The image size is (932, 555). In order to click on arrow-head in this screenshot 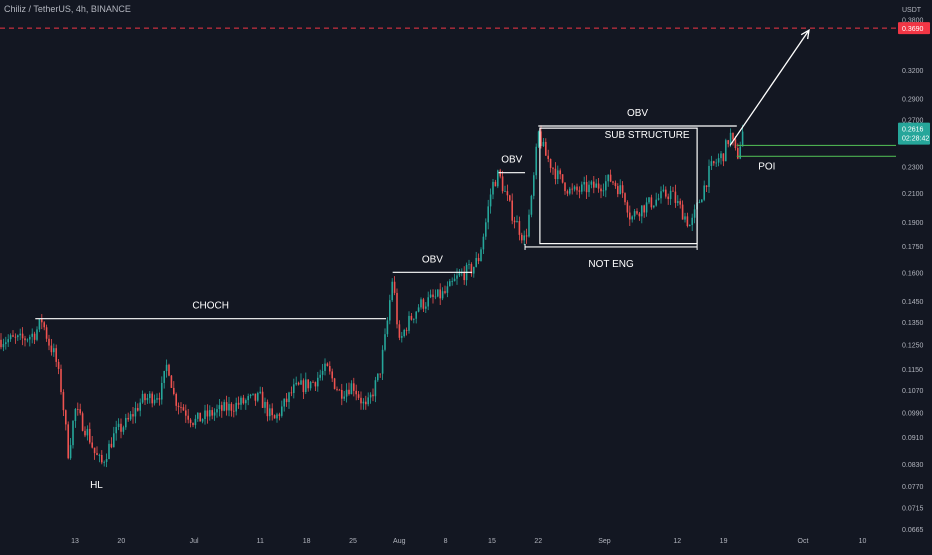, I will do `click(805, 34)`.